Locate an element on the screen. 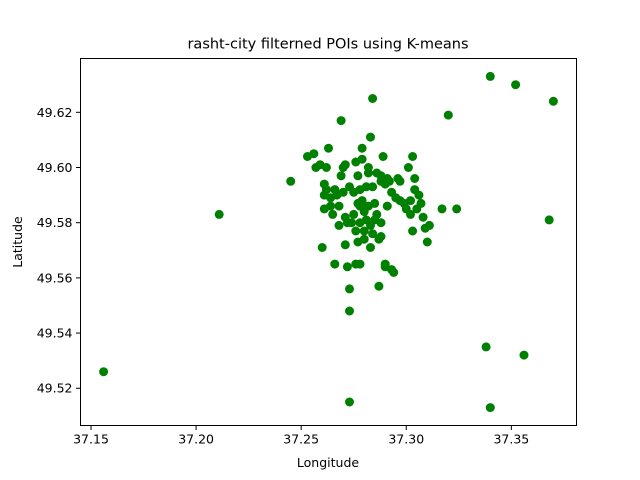 The height and width of the screenshot is (480, 640). x-tick-label: 37.15 is located at coordinates (91, 439).